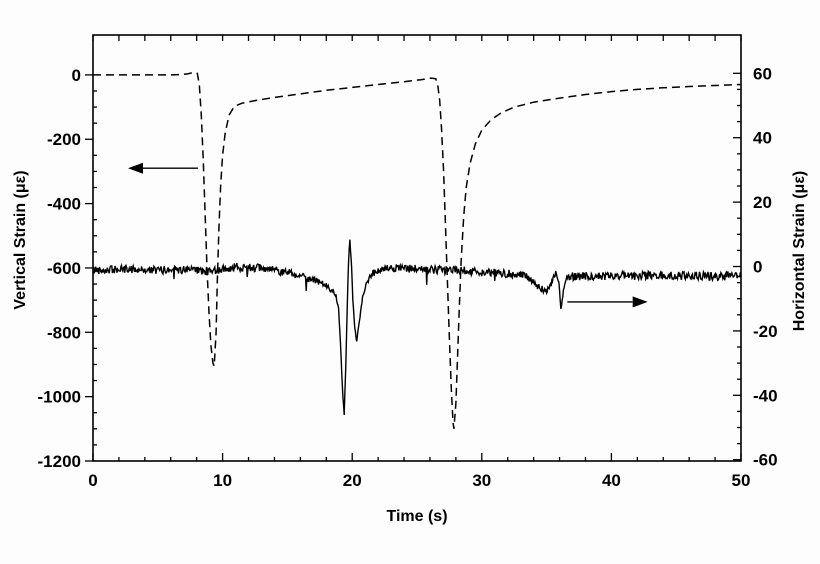 Image resolution: width=820 pixels, height=564 pixels. I want to click on right-tick-label: -20, so click(765, 331).